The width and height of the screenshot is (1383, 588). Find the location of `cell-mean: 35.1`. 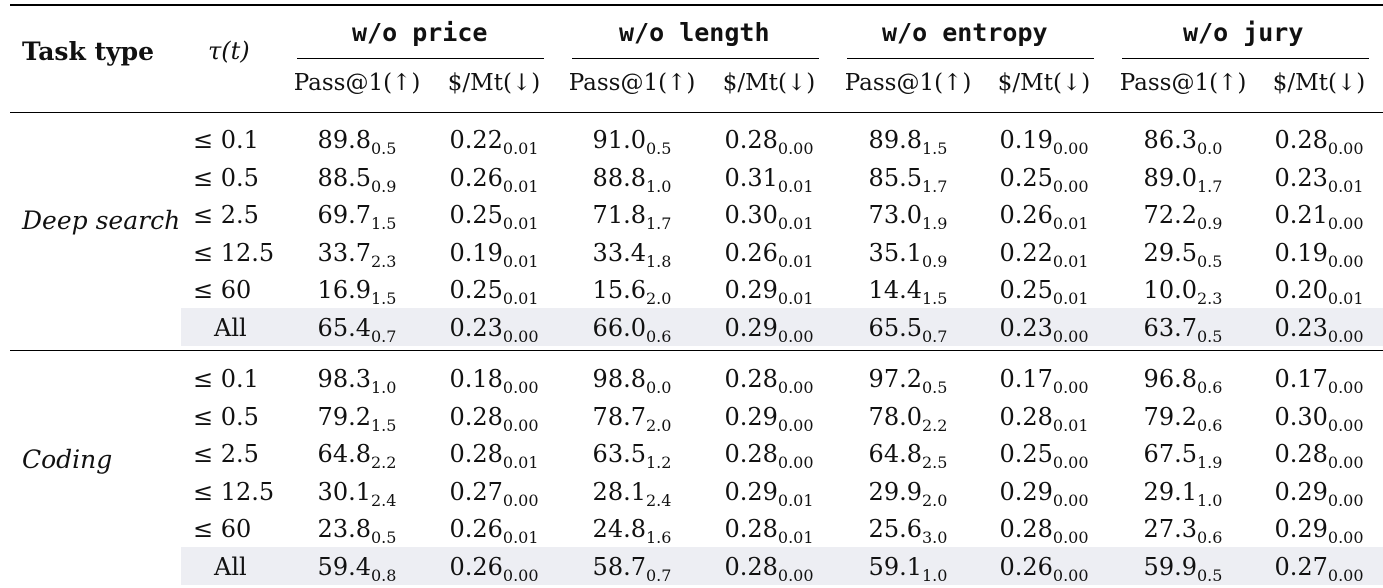

cell-mean: 35.1 is located at coordinates (895, 252).